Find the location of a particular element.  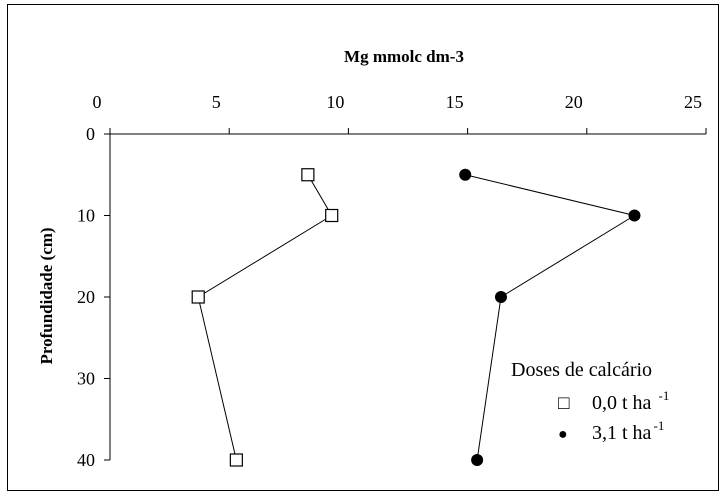

legend: Doses de calcário □ 0,0 t ha -1● 3,1 t ha -1 is located at coordinates (590, 401).